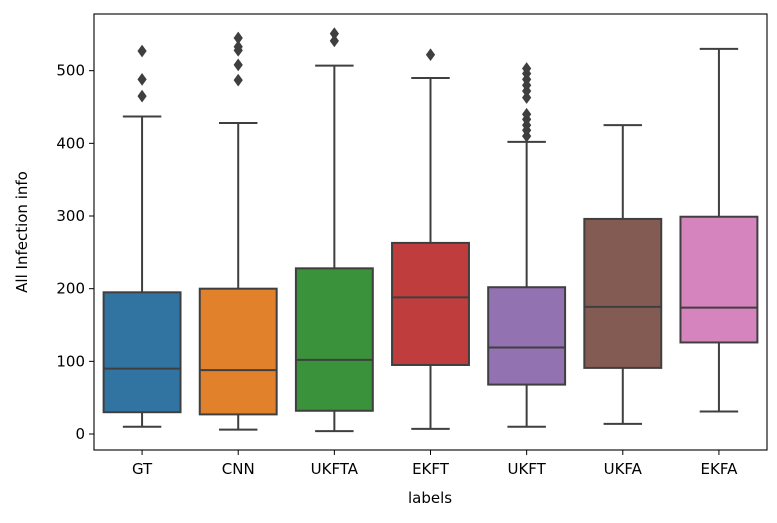  Describe the element at coordinates (75, 252) in the screenshot. I see `y-axis: 0 100 200 300 400 500` at that location.